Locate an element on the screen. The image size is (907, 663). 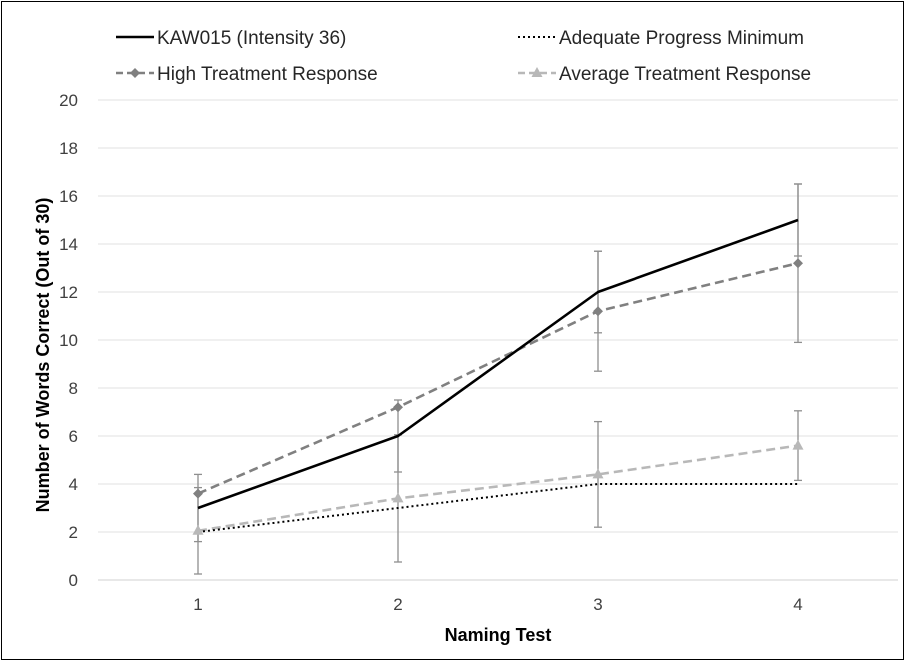
legend-item-kaw015-intensity-36: KAW015 (Intensity 36) is located at coordinates (231, 38).